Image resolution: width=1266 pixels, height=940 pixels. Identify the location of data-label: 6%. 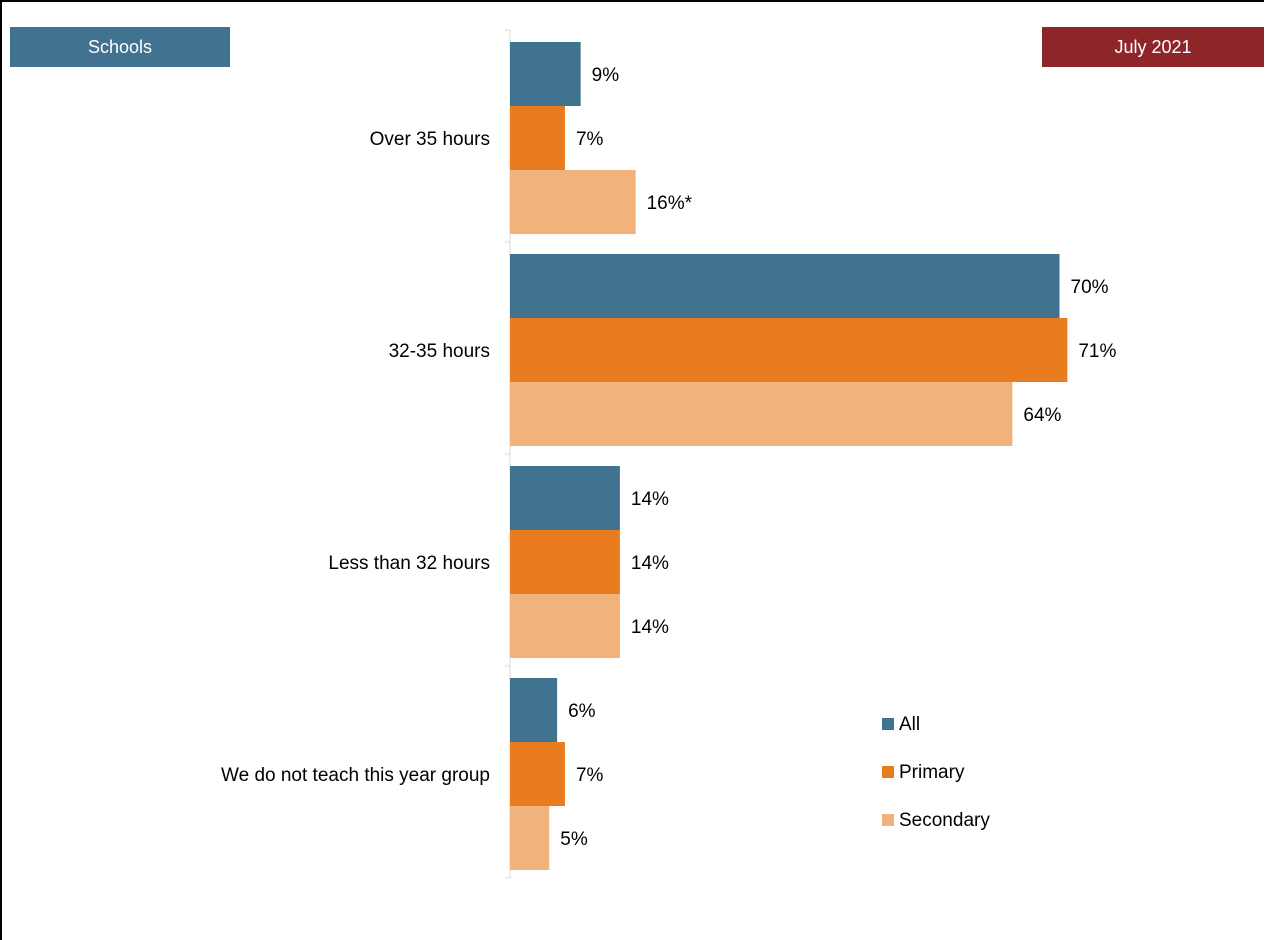
(582, 711).